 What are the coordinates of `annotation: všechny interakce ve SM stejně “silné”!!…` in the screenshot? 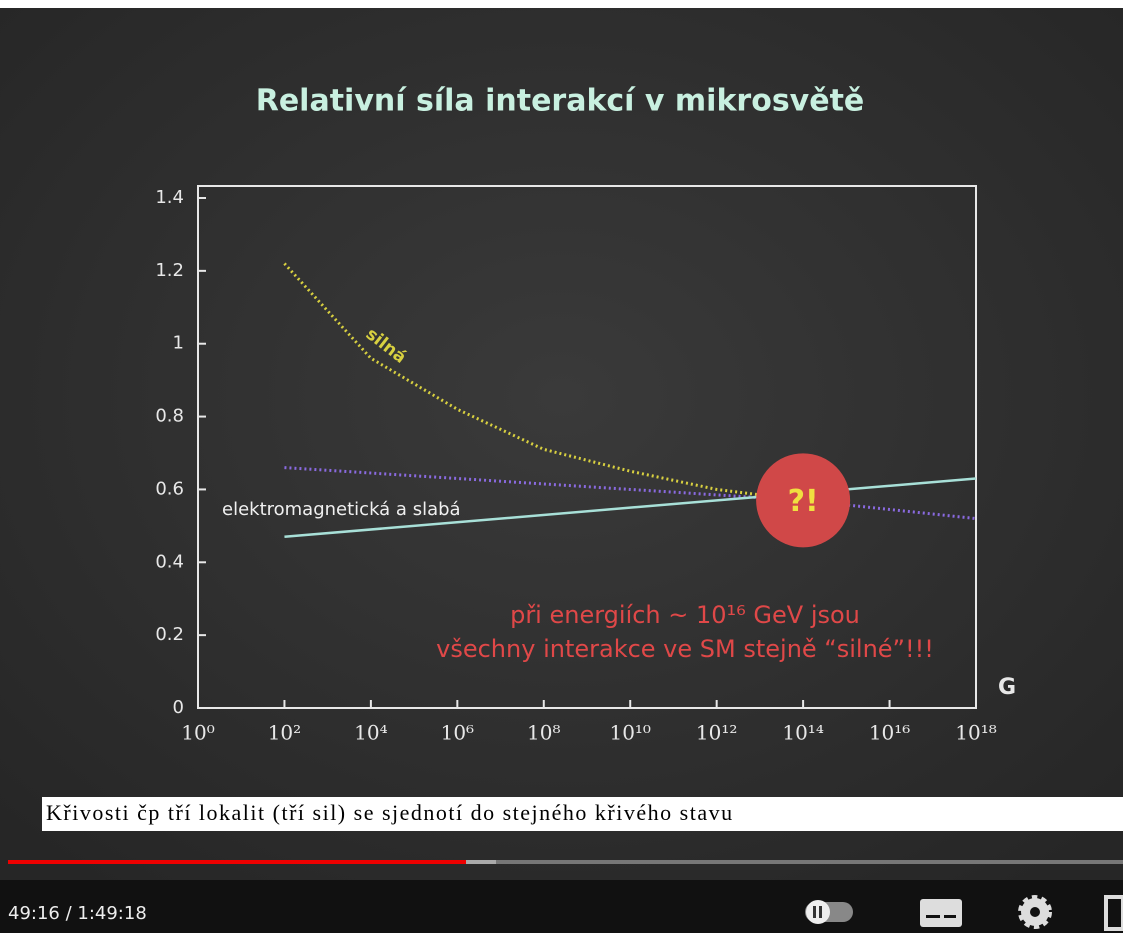 It's located at (685, 649).